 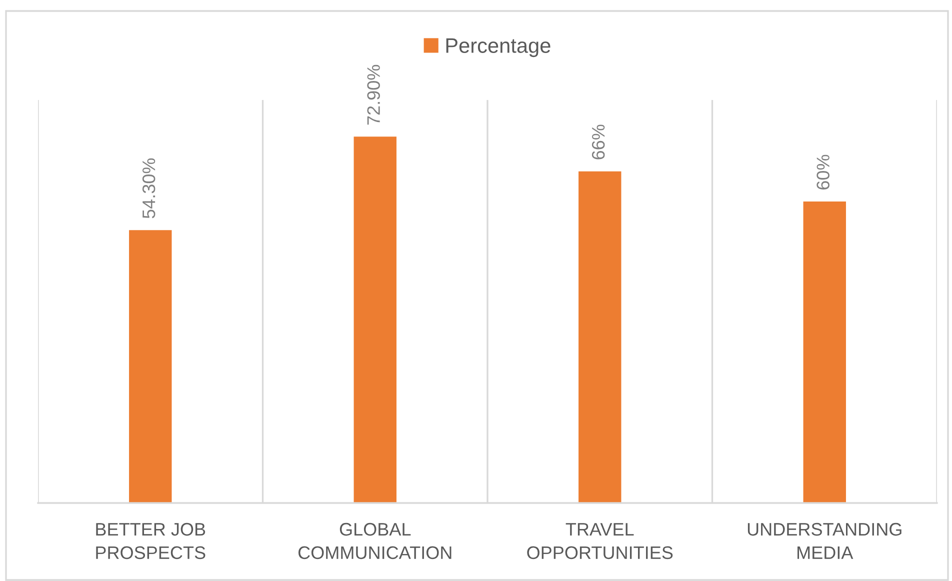 What do you see at coordinates (498, 48) in the screenshot?
I see `legend-label: Percentage` at bounding box center [498, 48].